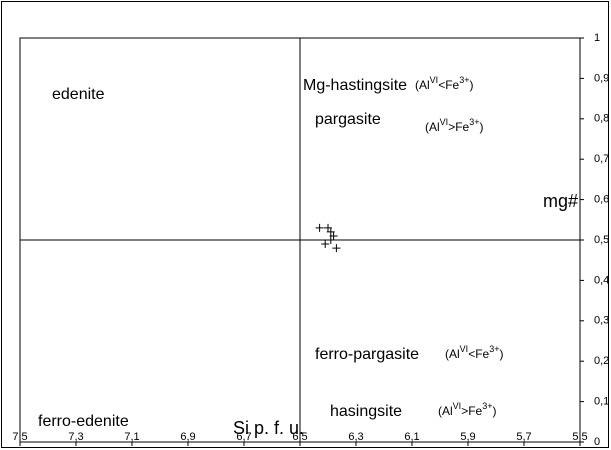 The image size is (611, 450). What do you see at coordinates (601, 321) in the screenshot?
I see `y-tick-label: 0,3` at bounding box center [601, 321].